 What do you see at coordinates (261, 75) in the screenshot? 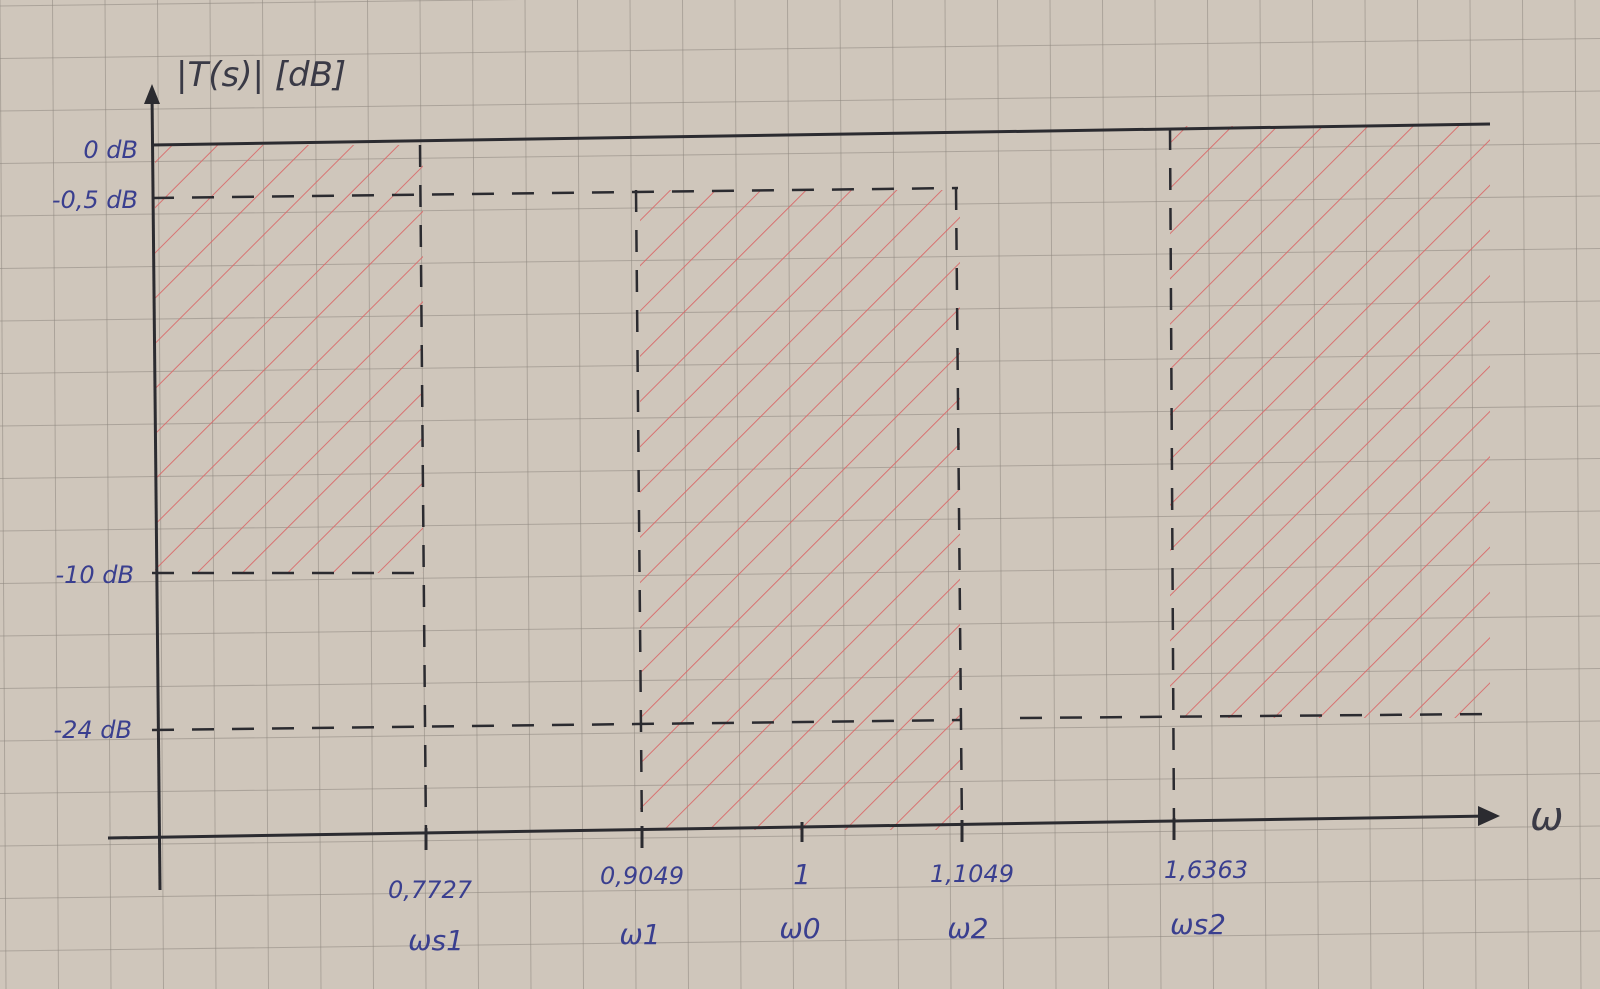
I see `y-axis-title: |T(s)| [dB]` at bounding box center [261, 75].